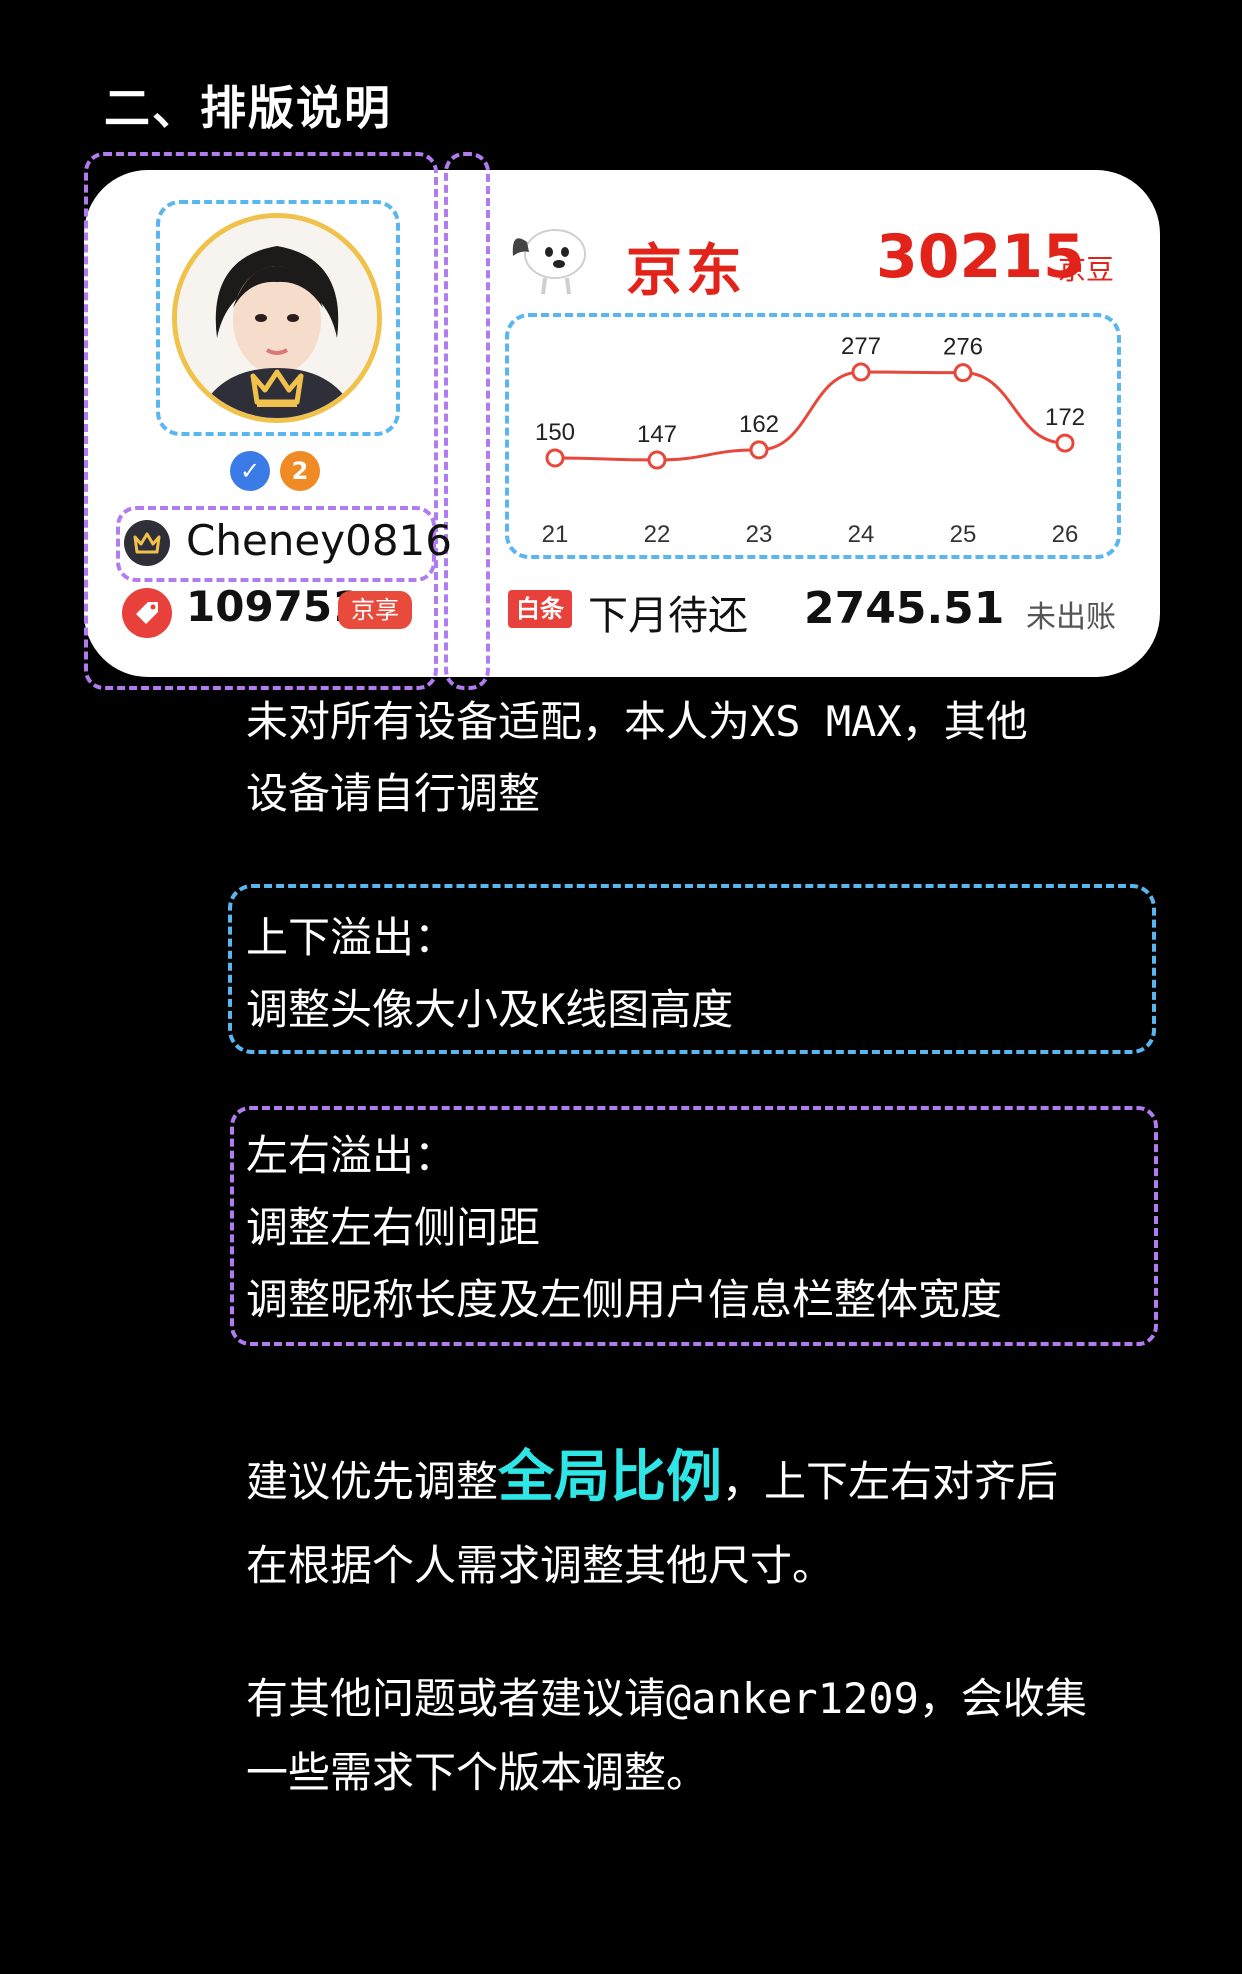 The image size is (1242, 1974). What do you see at coordinates (637, 721) in the screenshot?
I see `note-adapt-line1: 未对所有设备适配，本人为XS MAX，其他` at bounding box center [637, 721].